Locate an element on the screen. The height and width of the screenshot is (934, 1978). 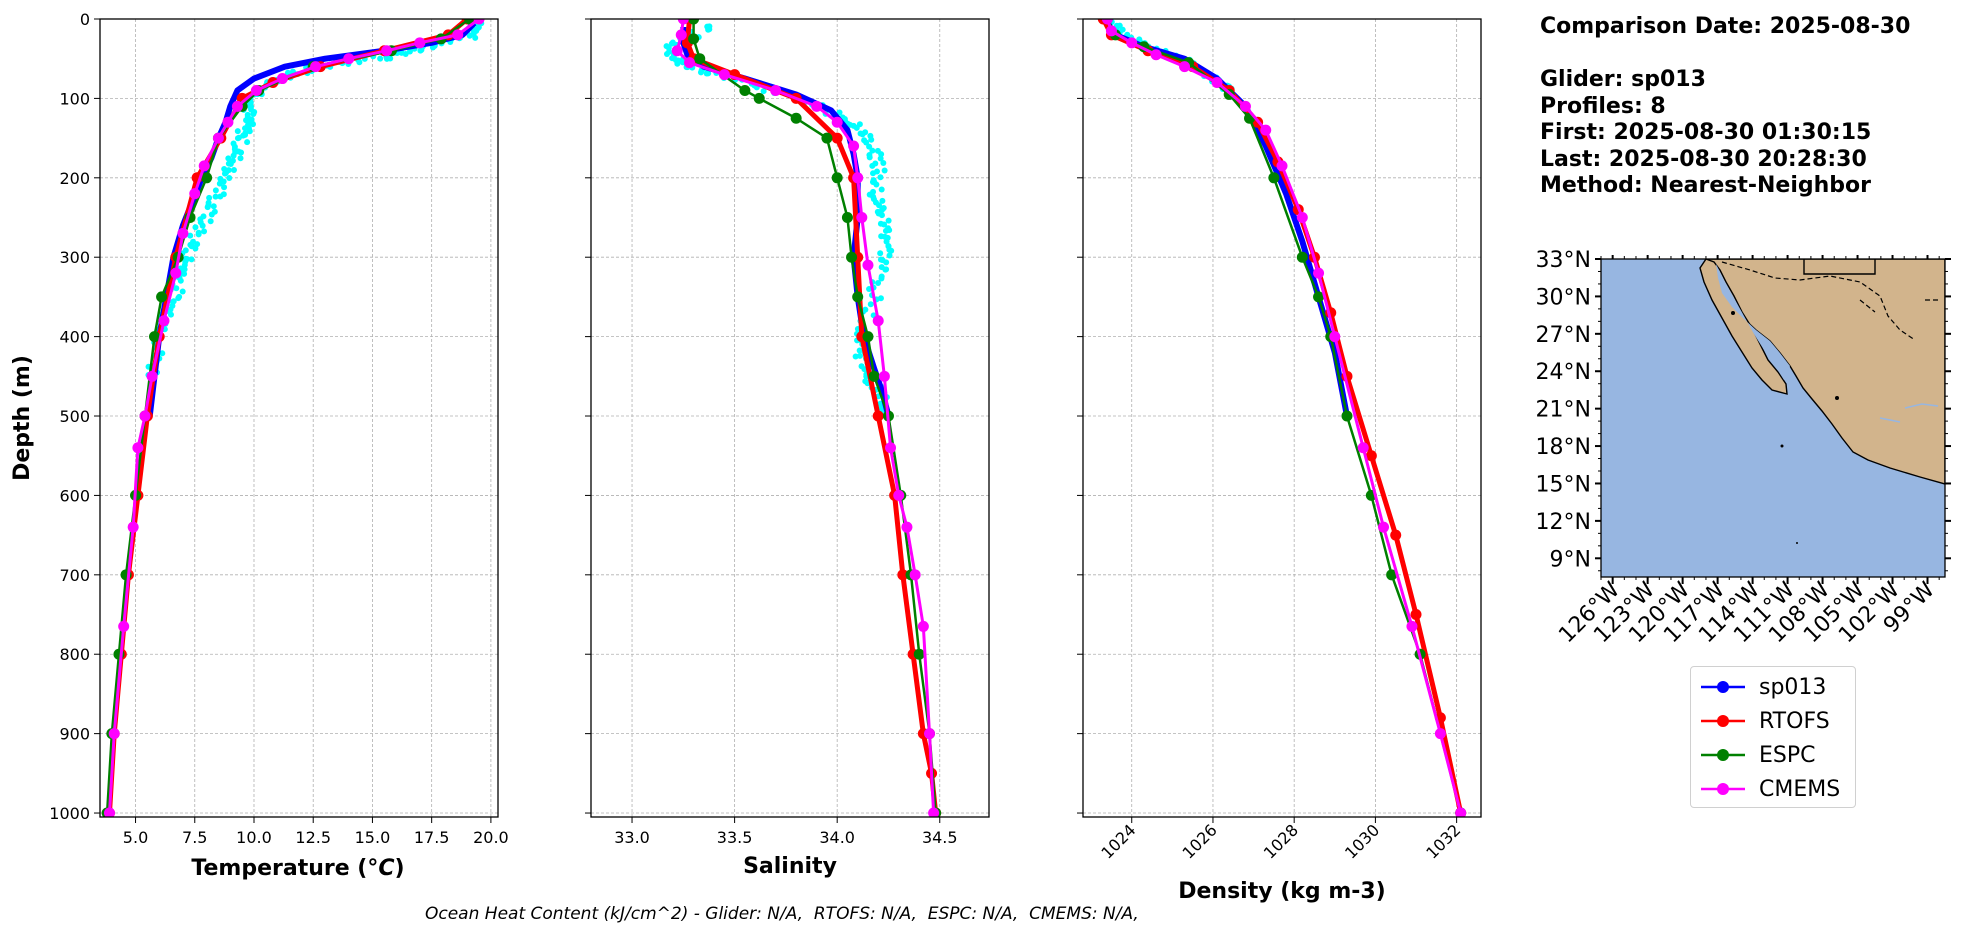
legend-item-sp013: sp013 is located at coordinates (1762, 687).